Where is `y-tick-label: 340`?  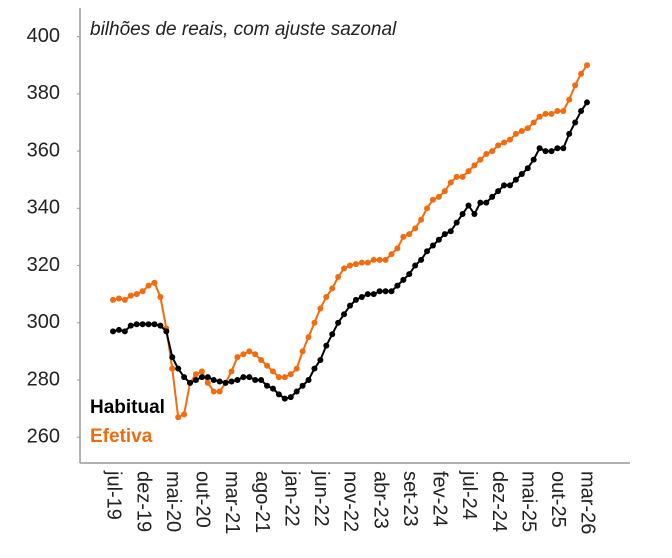 y-tick-label: 340 is located at coordinates (43, 208).